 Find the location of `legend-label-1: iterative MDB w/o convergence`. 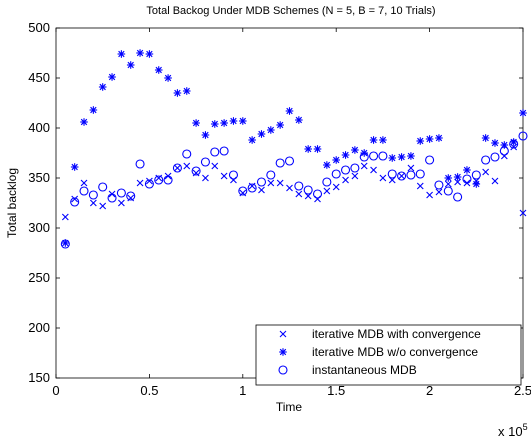

legend-label-1: iterative MDB w/o convergence is located at coordinates (395, 352).